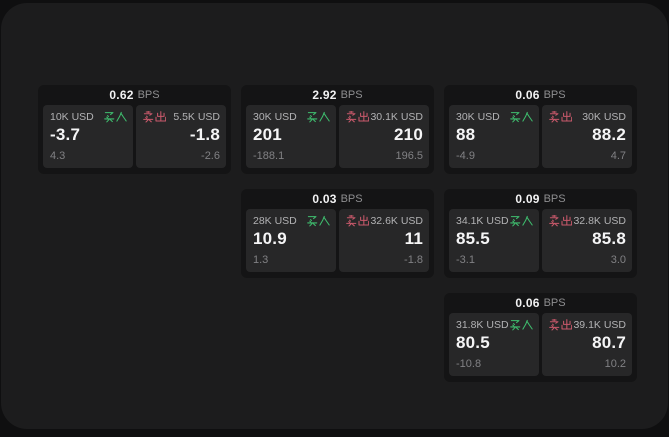 The image size is (669, 437). I want to click on bps-value: 0.62, so click(121, 95).